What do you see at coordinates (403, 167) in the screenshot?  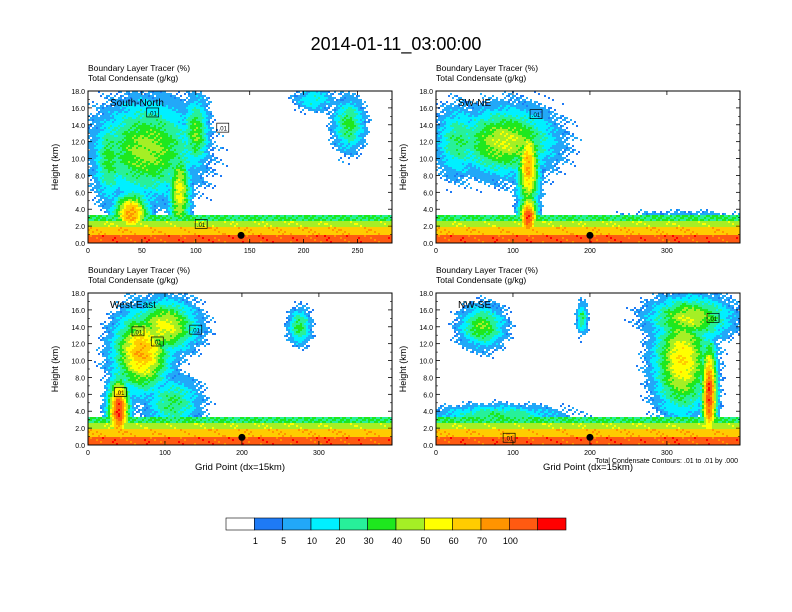 I see `y-axis-label: Height (km)` at bounding box center [403, 167].